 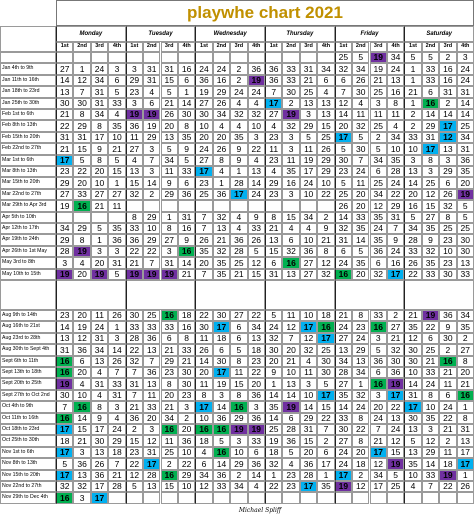 I want to click on week-label: Nov 1st to 6th, so click(x=28, y=452).